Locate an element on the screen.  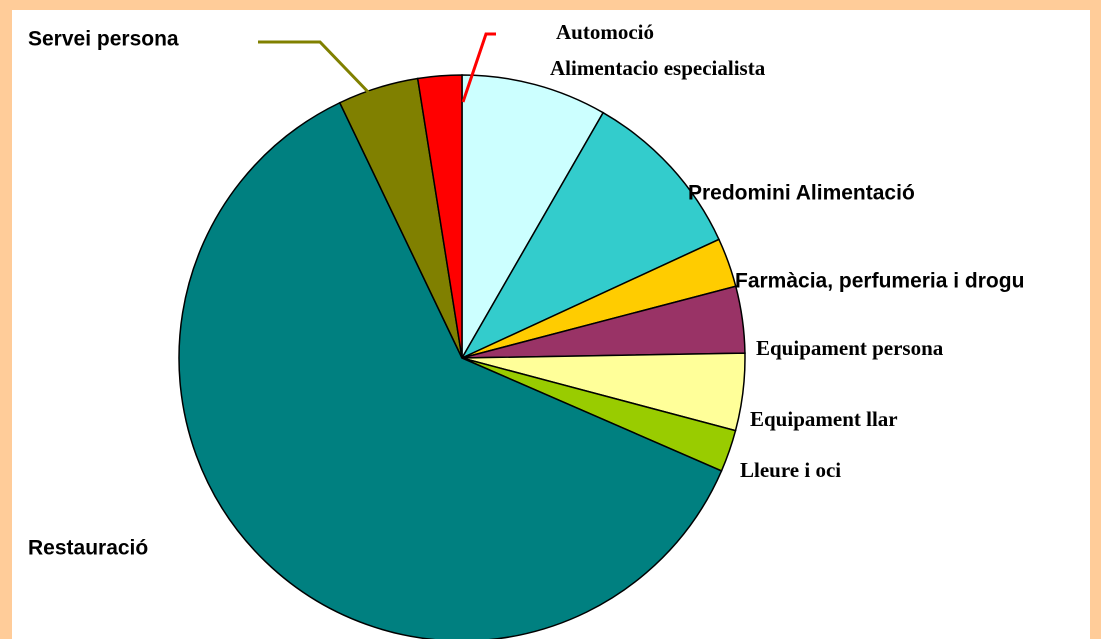
slice-label: Servei persona is located at coordinates (103, 39).